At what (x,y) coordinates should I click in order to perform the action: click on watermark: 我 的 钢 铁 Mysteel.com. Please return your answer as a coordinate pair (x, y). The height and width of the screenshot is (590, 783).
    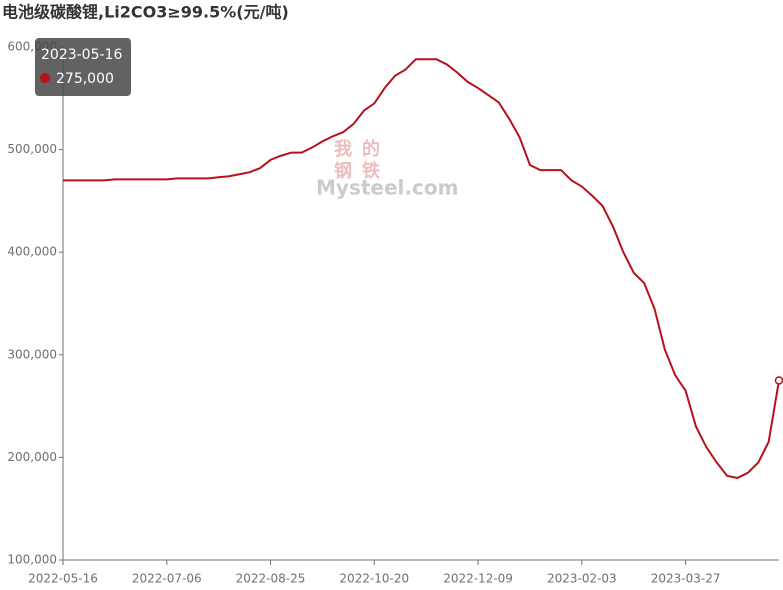
    Looking at the image, I should click on (387, 169).